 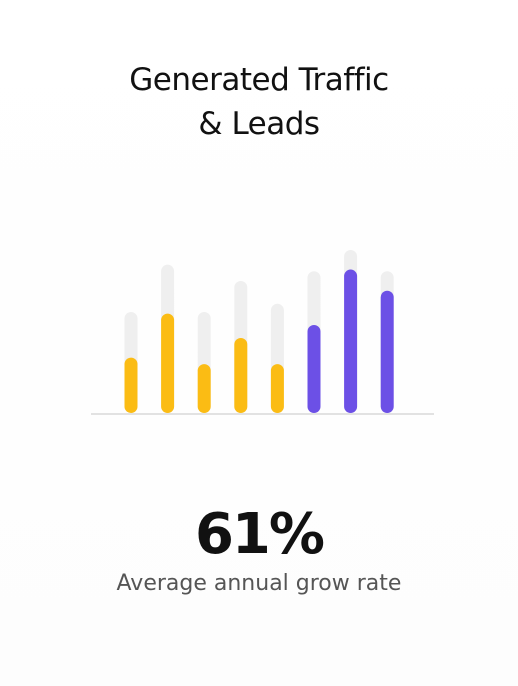 I want to click on chart-bars, so click(x=259, y=331).